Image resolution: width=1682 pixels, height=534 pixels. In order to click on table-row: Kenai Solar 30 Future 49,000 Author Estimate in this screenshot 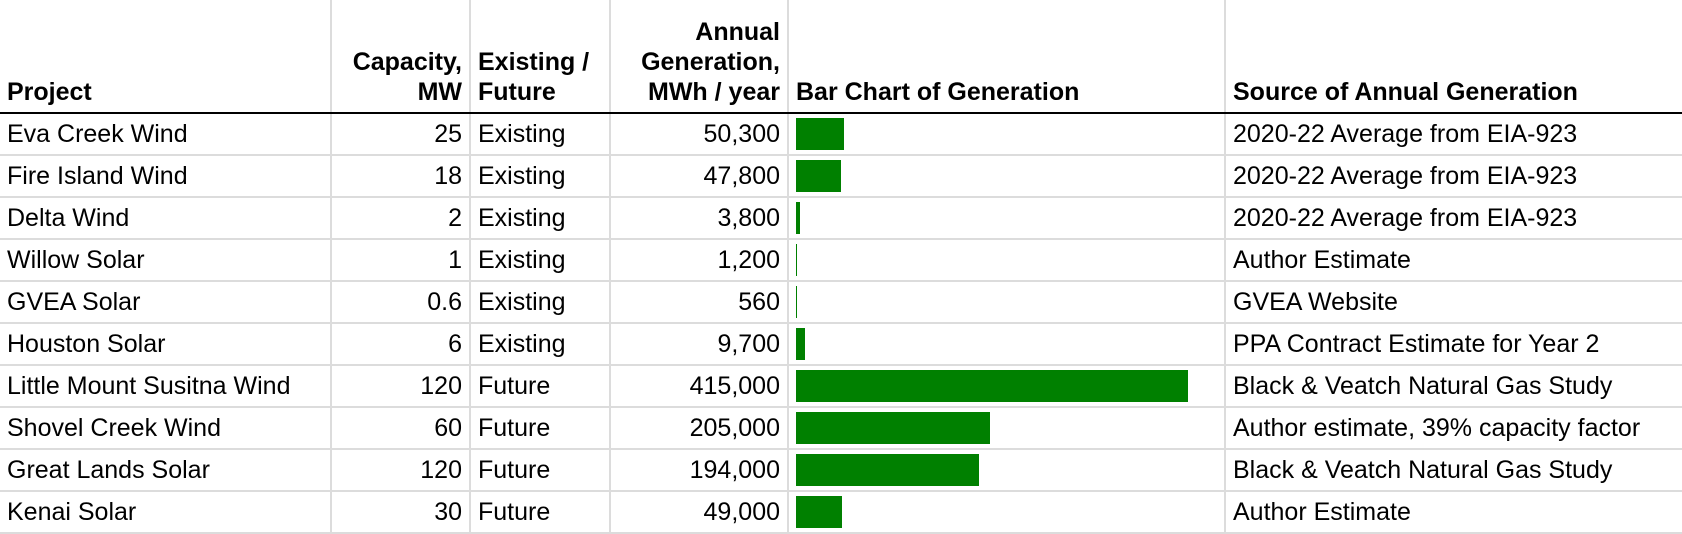, I will do `click(841, 512)`.